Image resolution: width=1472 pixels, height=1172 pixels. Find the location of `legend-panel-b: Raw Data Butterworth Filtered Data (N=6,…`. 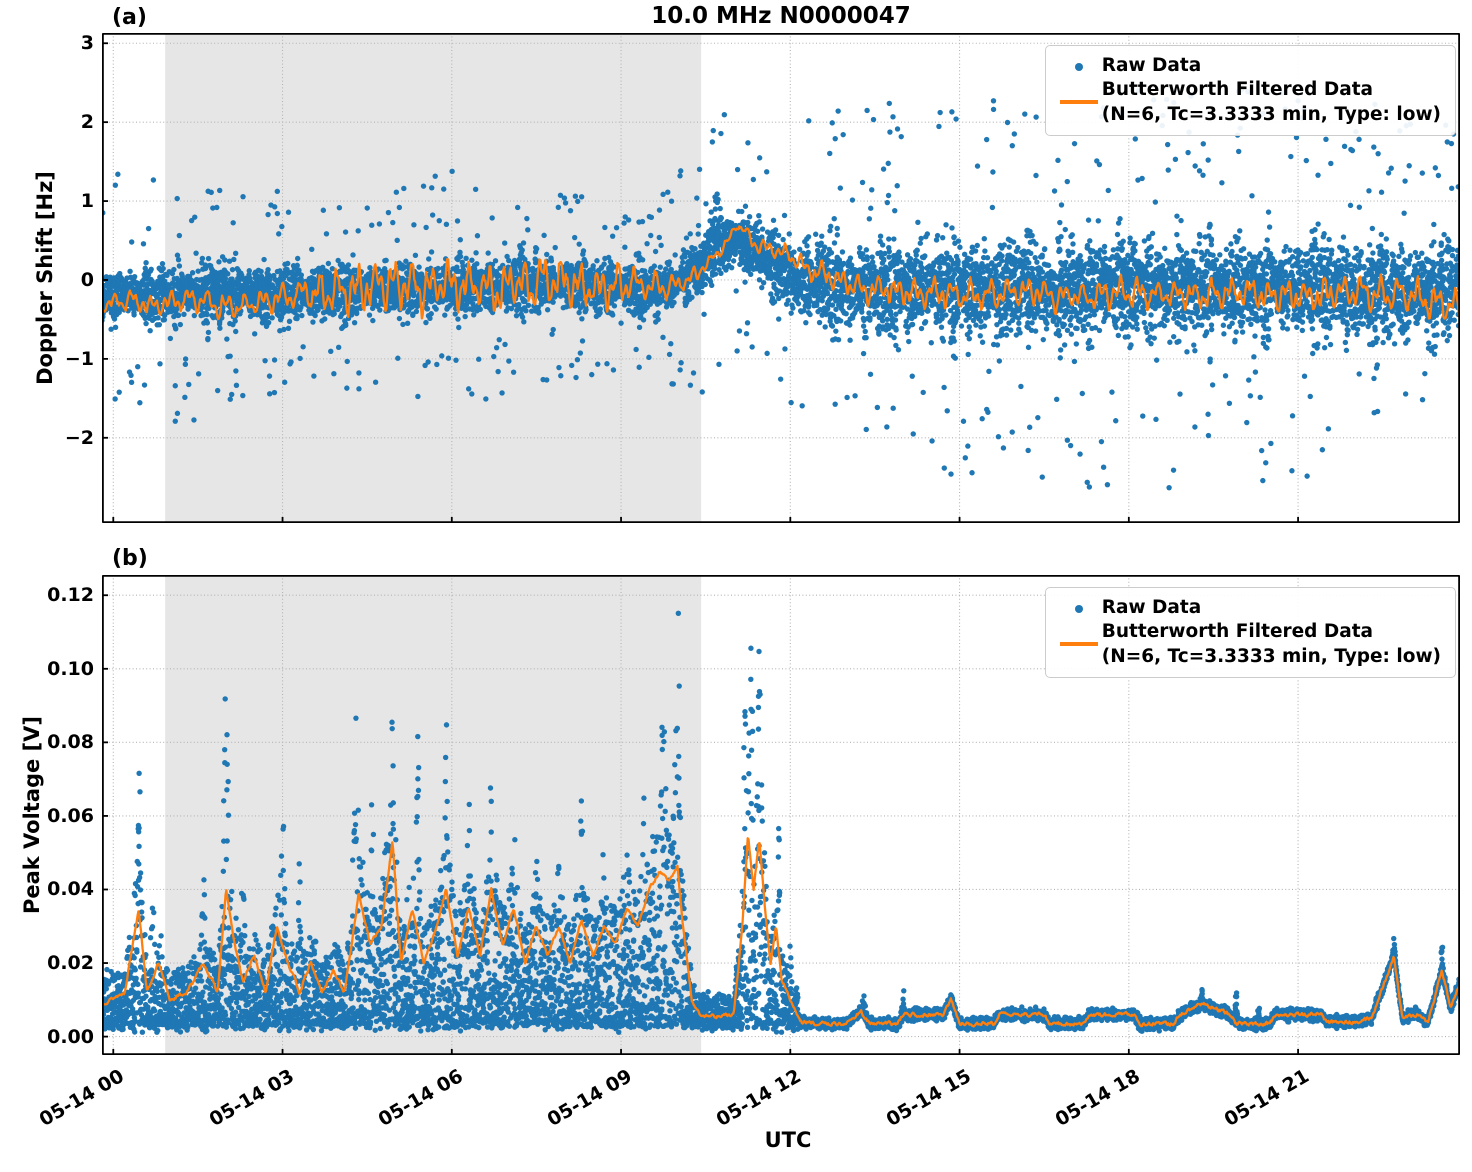

legend-panel-b: Raw Data Butterworth Filtered Data (N=6,… is located at coordinates (1250, 633).